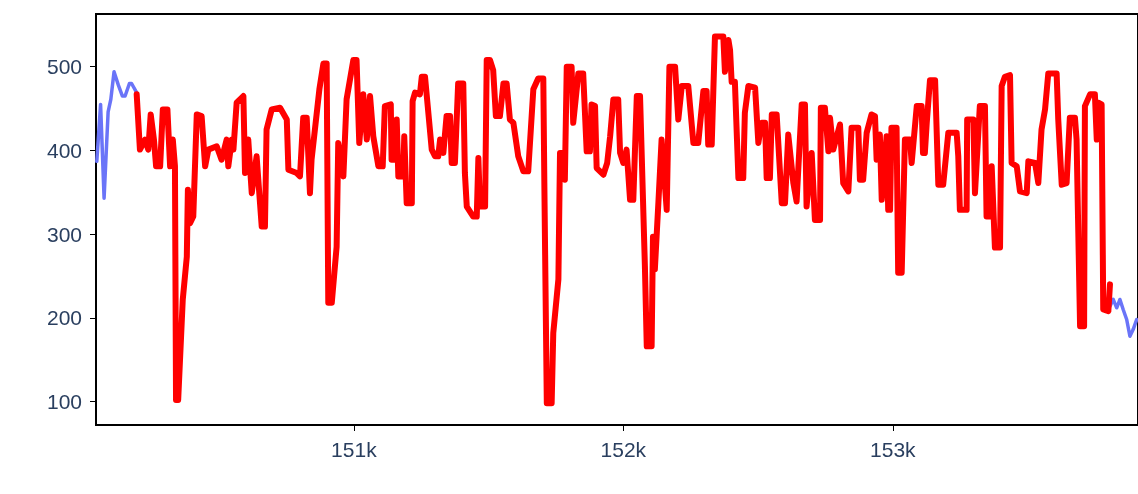  Describe the element at coordinates (64, 67) in the screenshot. I see `y-tick-label: 500` at that location.